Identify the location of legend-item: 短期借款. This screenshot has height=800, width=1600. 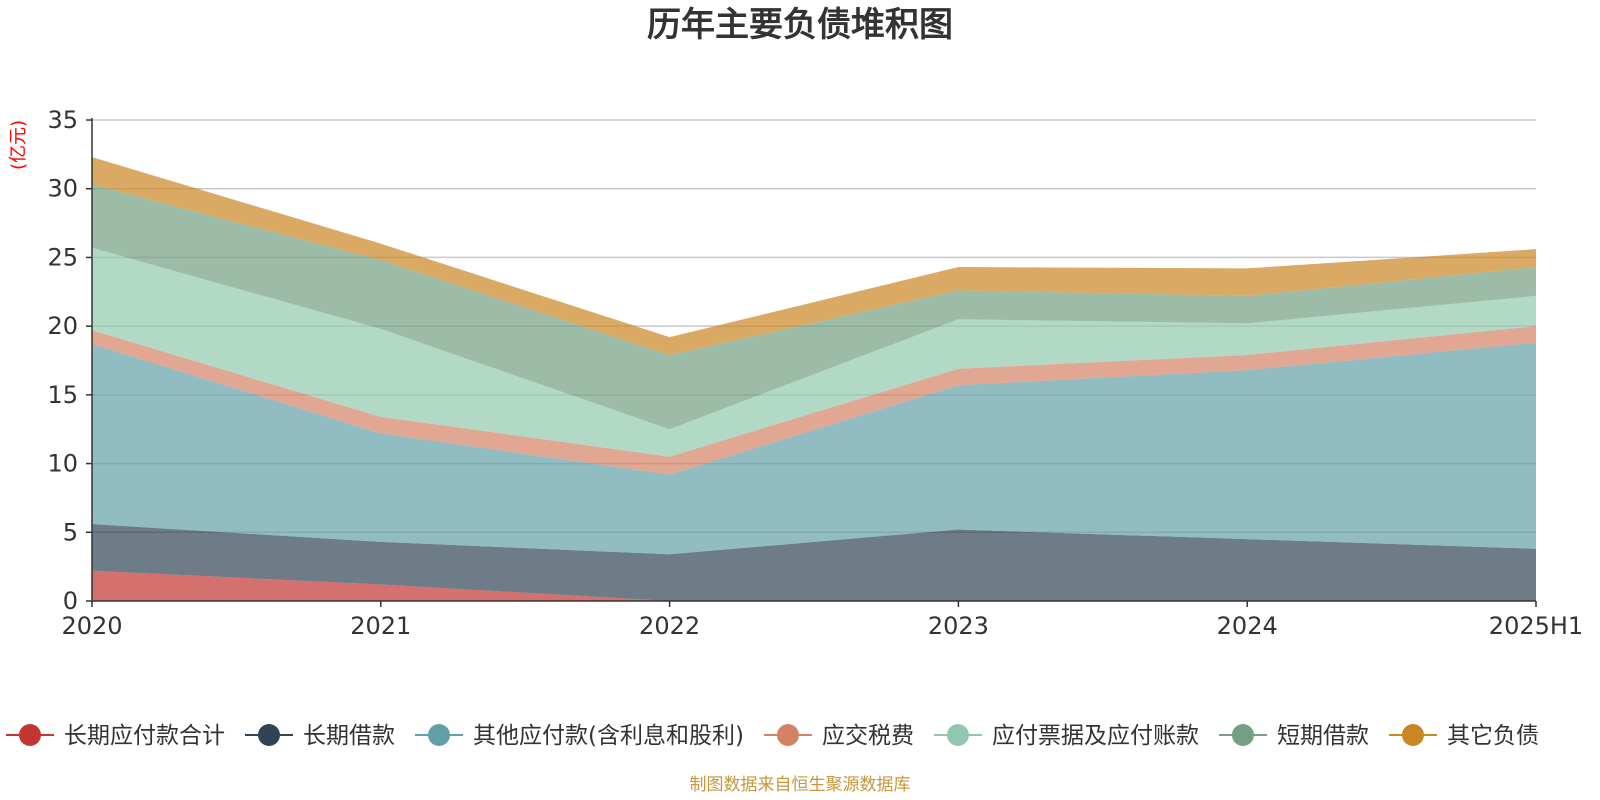
(1293, 736).